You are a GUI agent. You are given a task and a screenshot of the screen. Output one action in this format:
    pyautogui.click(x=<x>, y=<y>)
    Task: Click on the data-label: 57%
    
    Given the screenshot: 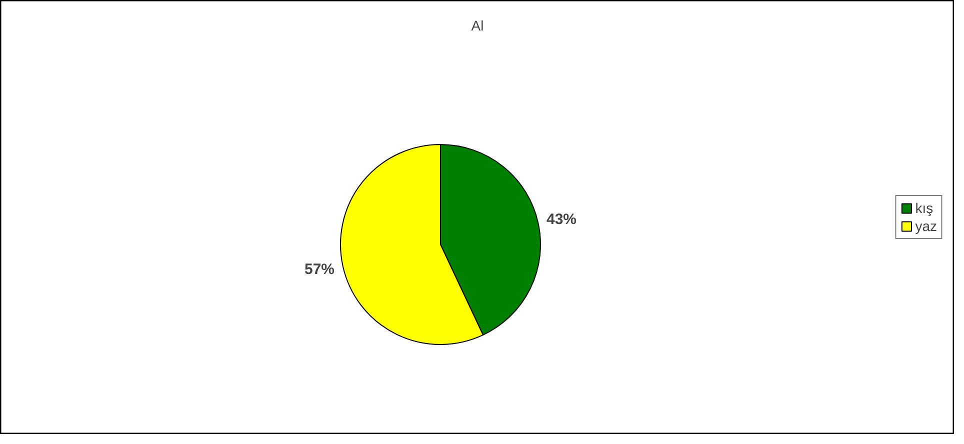 What is the action you would take?
    pyautogui.click(x=319, y=269)
    